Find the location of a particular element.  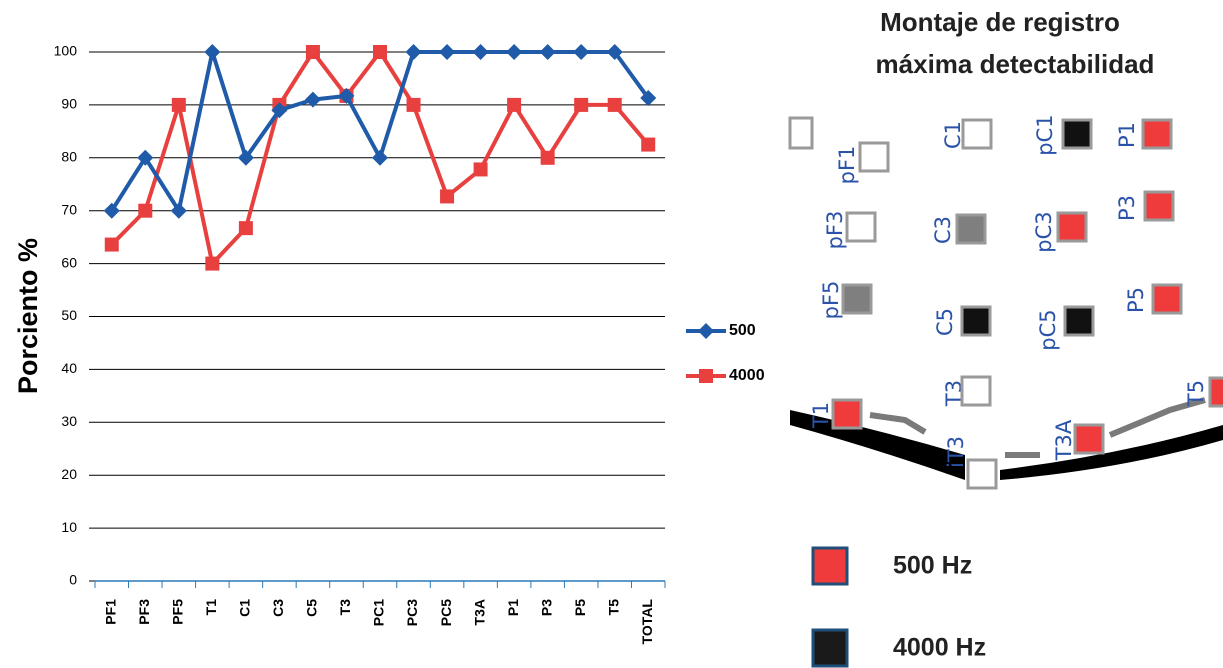

y-tick-label: 90 is located at coordinates (69, 104).